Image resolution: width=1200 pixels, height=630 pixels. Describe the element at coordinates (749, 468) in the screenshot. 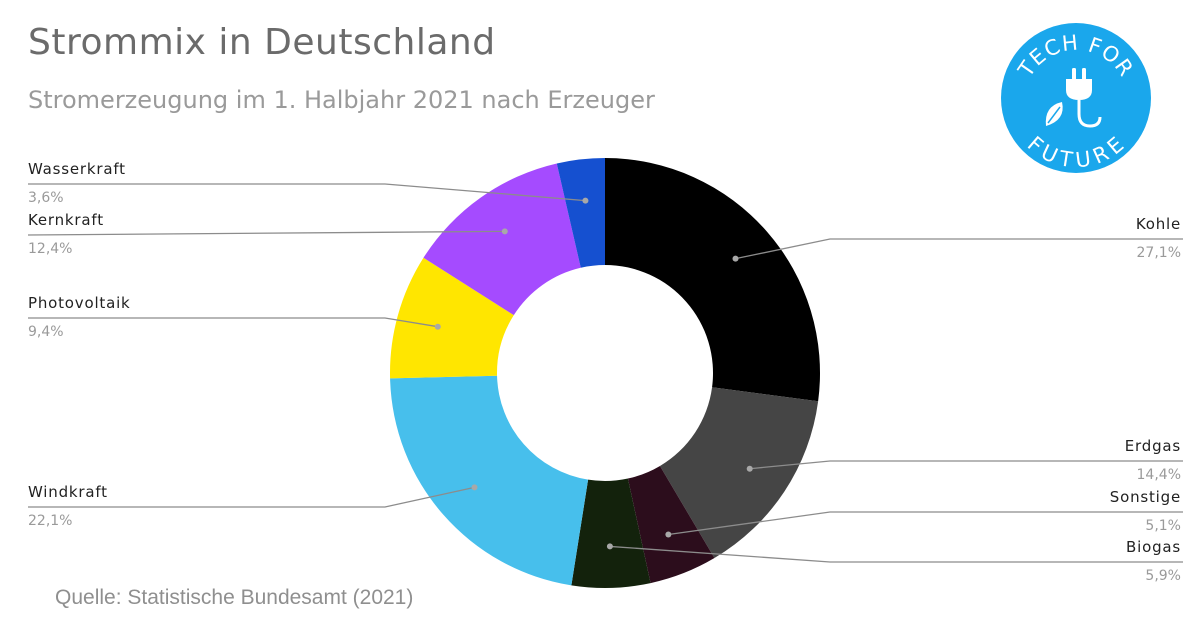

I see `leader-dot-erdgas` at that location.